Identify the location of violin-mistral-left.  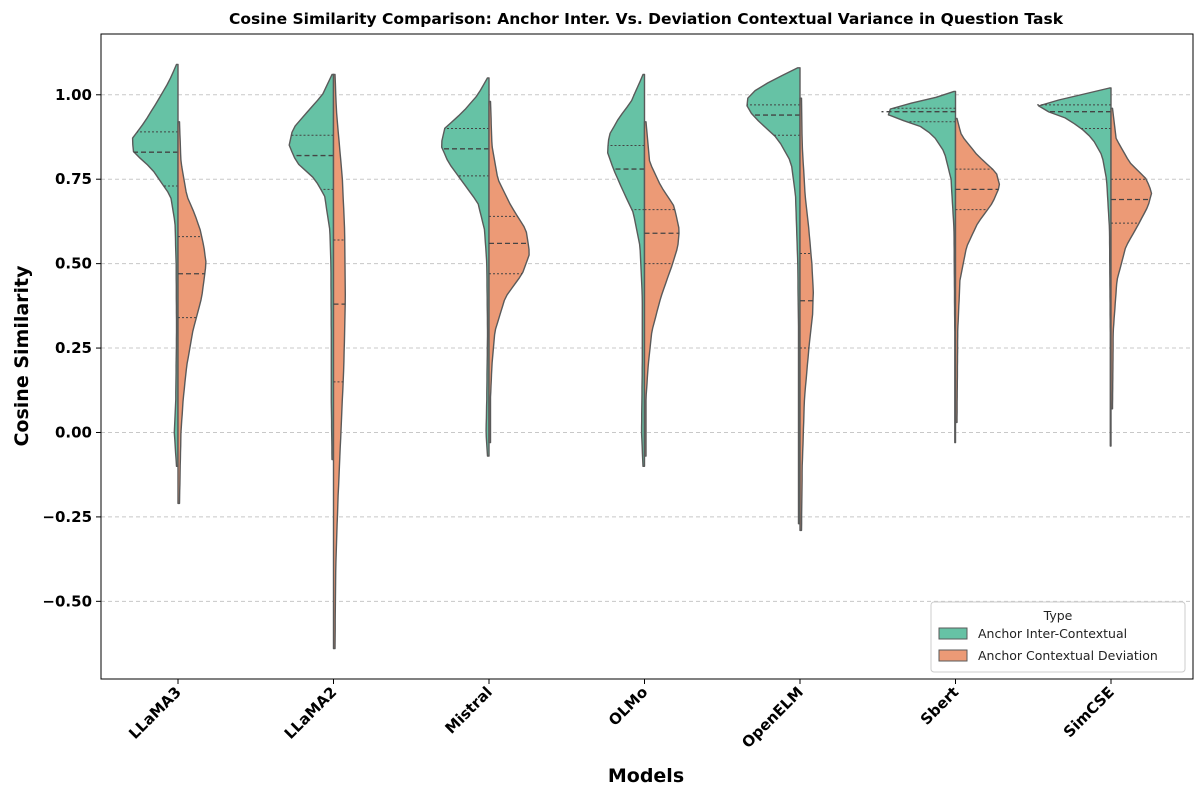
(465, 267).